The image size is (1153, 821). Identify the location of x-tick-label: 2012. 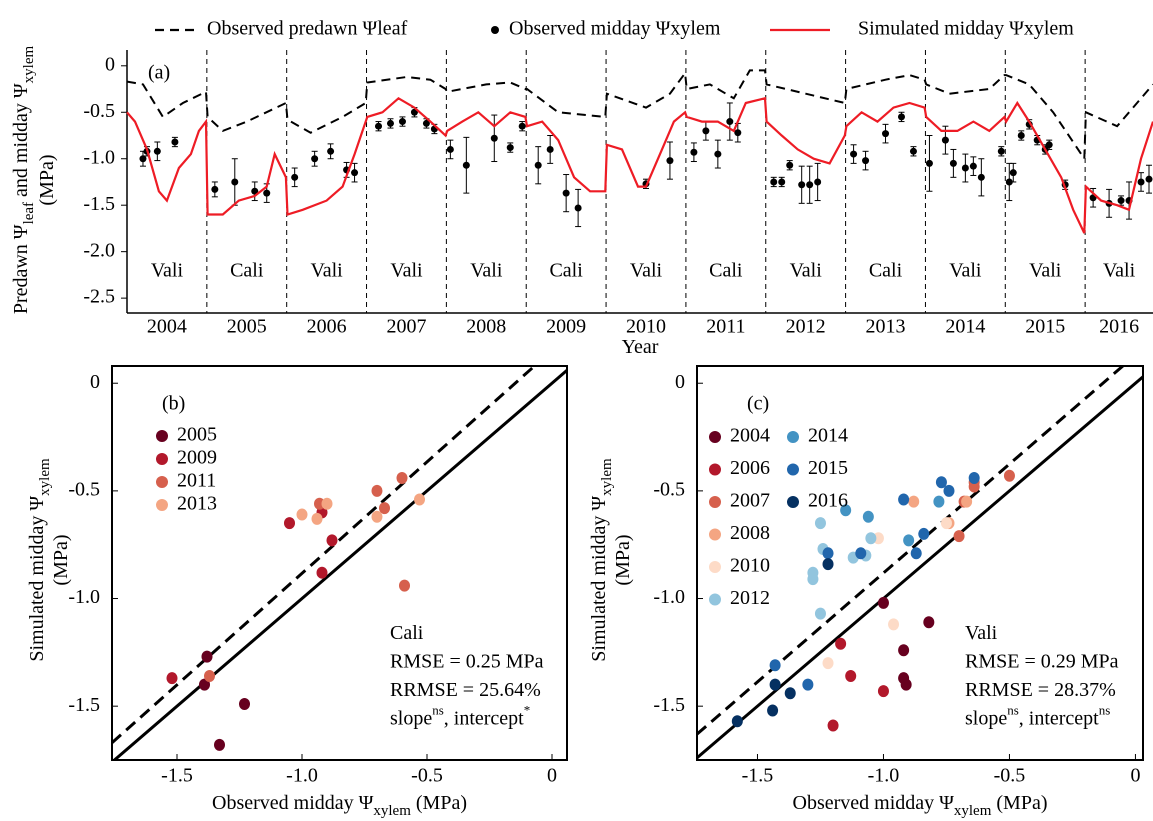
(806, 327).